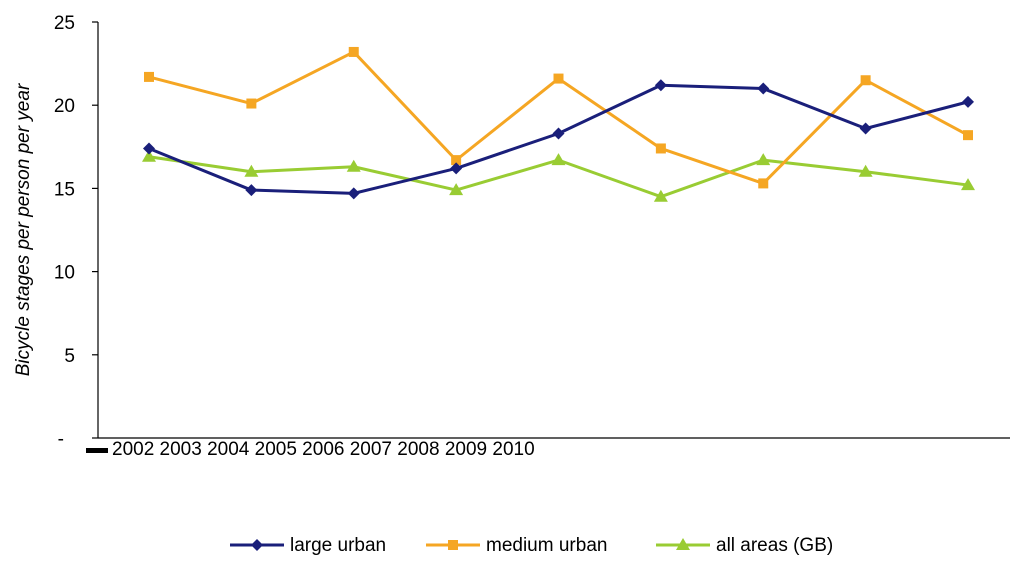  I want to click on legend-label: large urban, so click(338, 545).